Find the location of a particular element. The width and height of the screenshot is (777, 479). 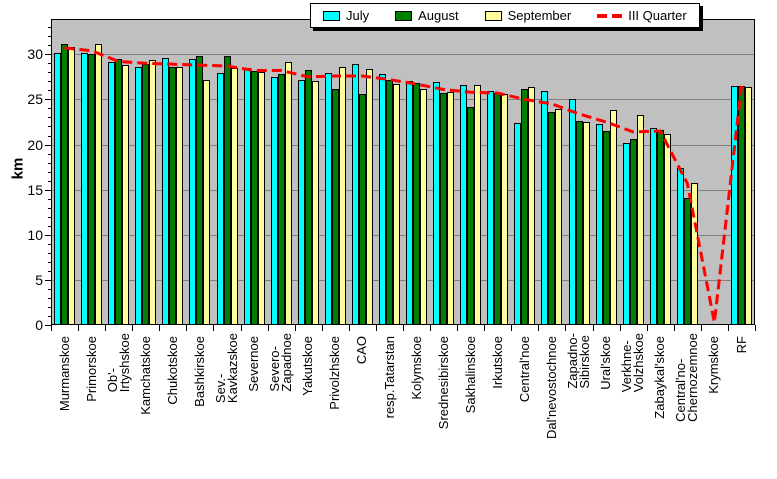

legend-label-august: August is located at coordinates (438, 15).